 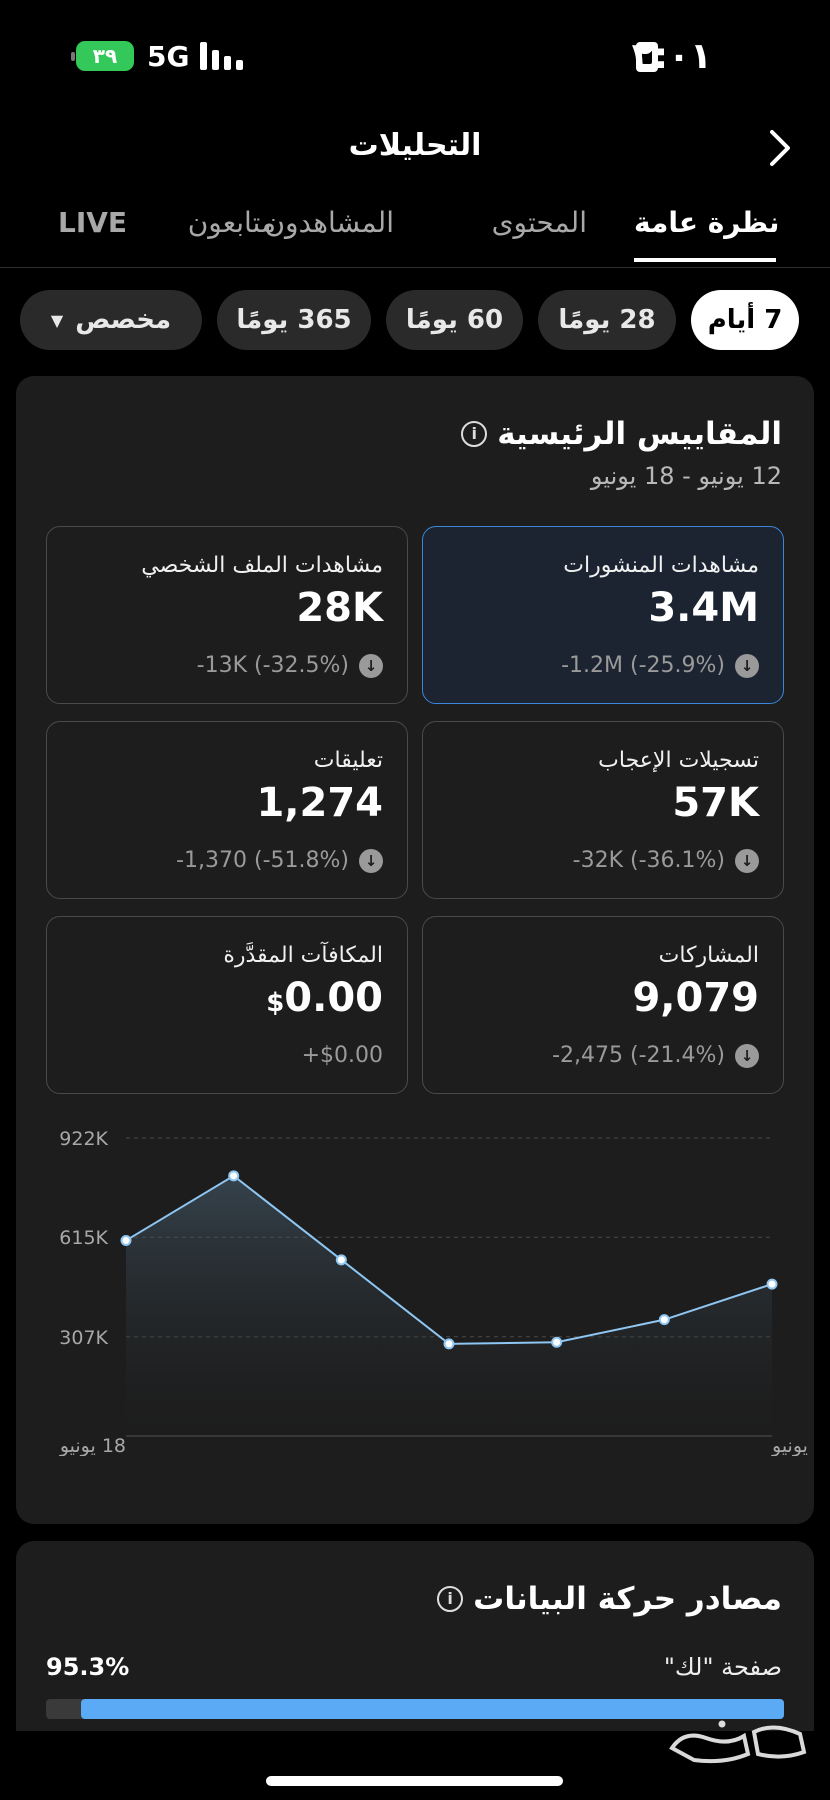 What do you see at coordinates (715, 803) in the screenshot?
I see `metric-value: 57K` at bounding box center [715, 803].